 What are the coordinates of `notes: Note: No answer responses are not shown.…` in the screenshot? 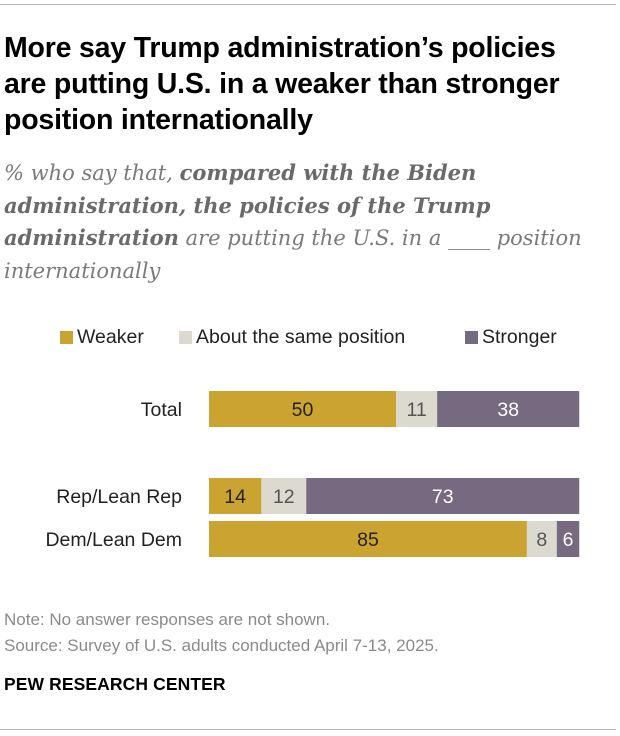 It's located at (221, 633).